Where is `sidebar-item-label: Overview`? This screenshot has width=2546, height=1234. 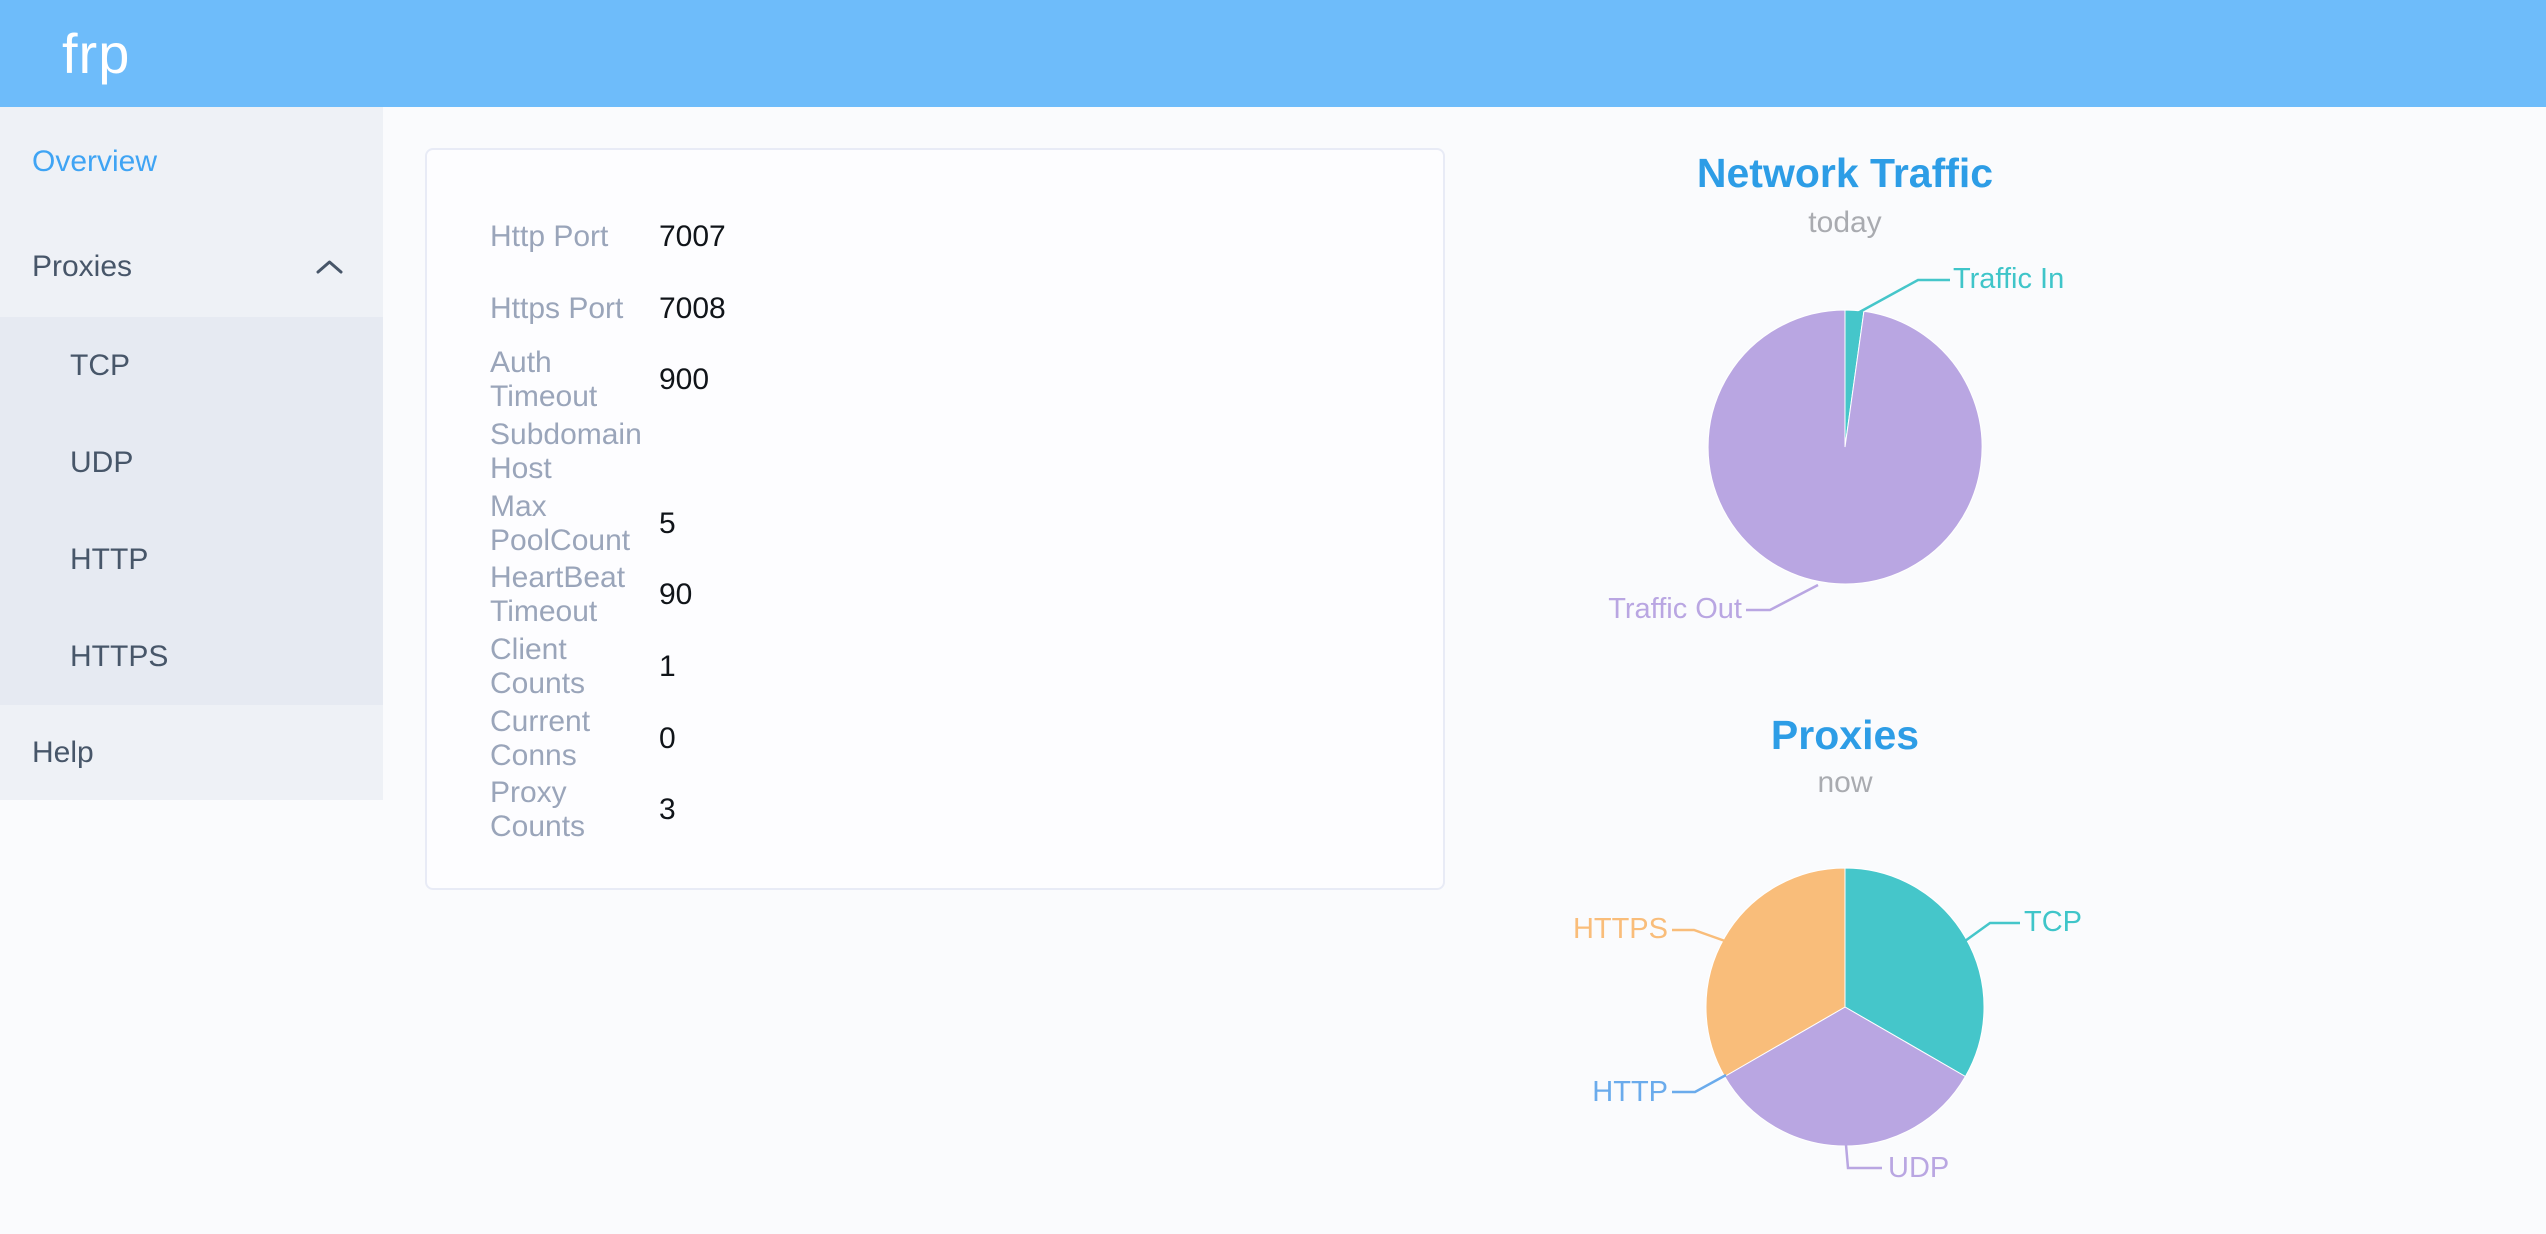
sidebar-item-label: Overview is located at coordinates (95, 161).